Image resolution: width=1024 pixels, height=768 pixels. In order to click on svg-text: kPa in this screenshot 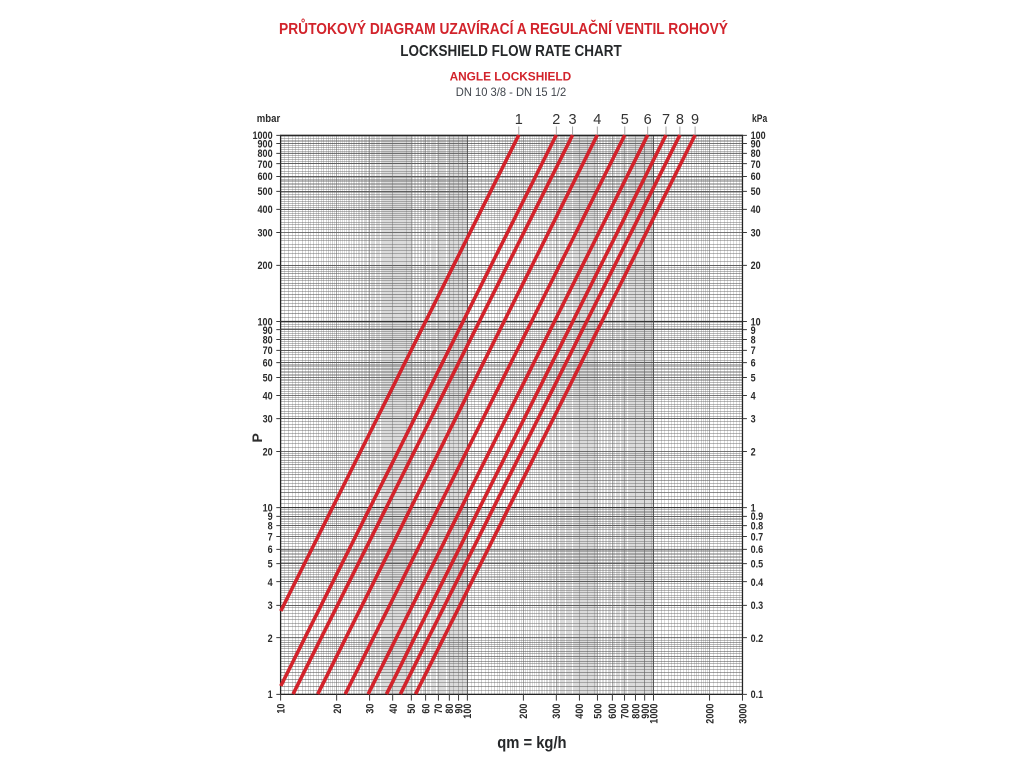, I will do `click(760, 119)`.